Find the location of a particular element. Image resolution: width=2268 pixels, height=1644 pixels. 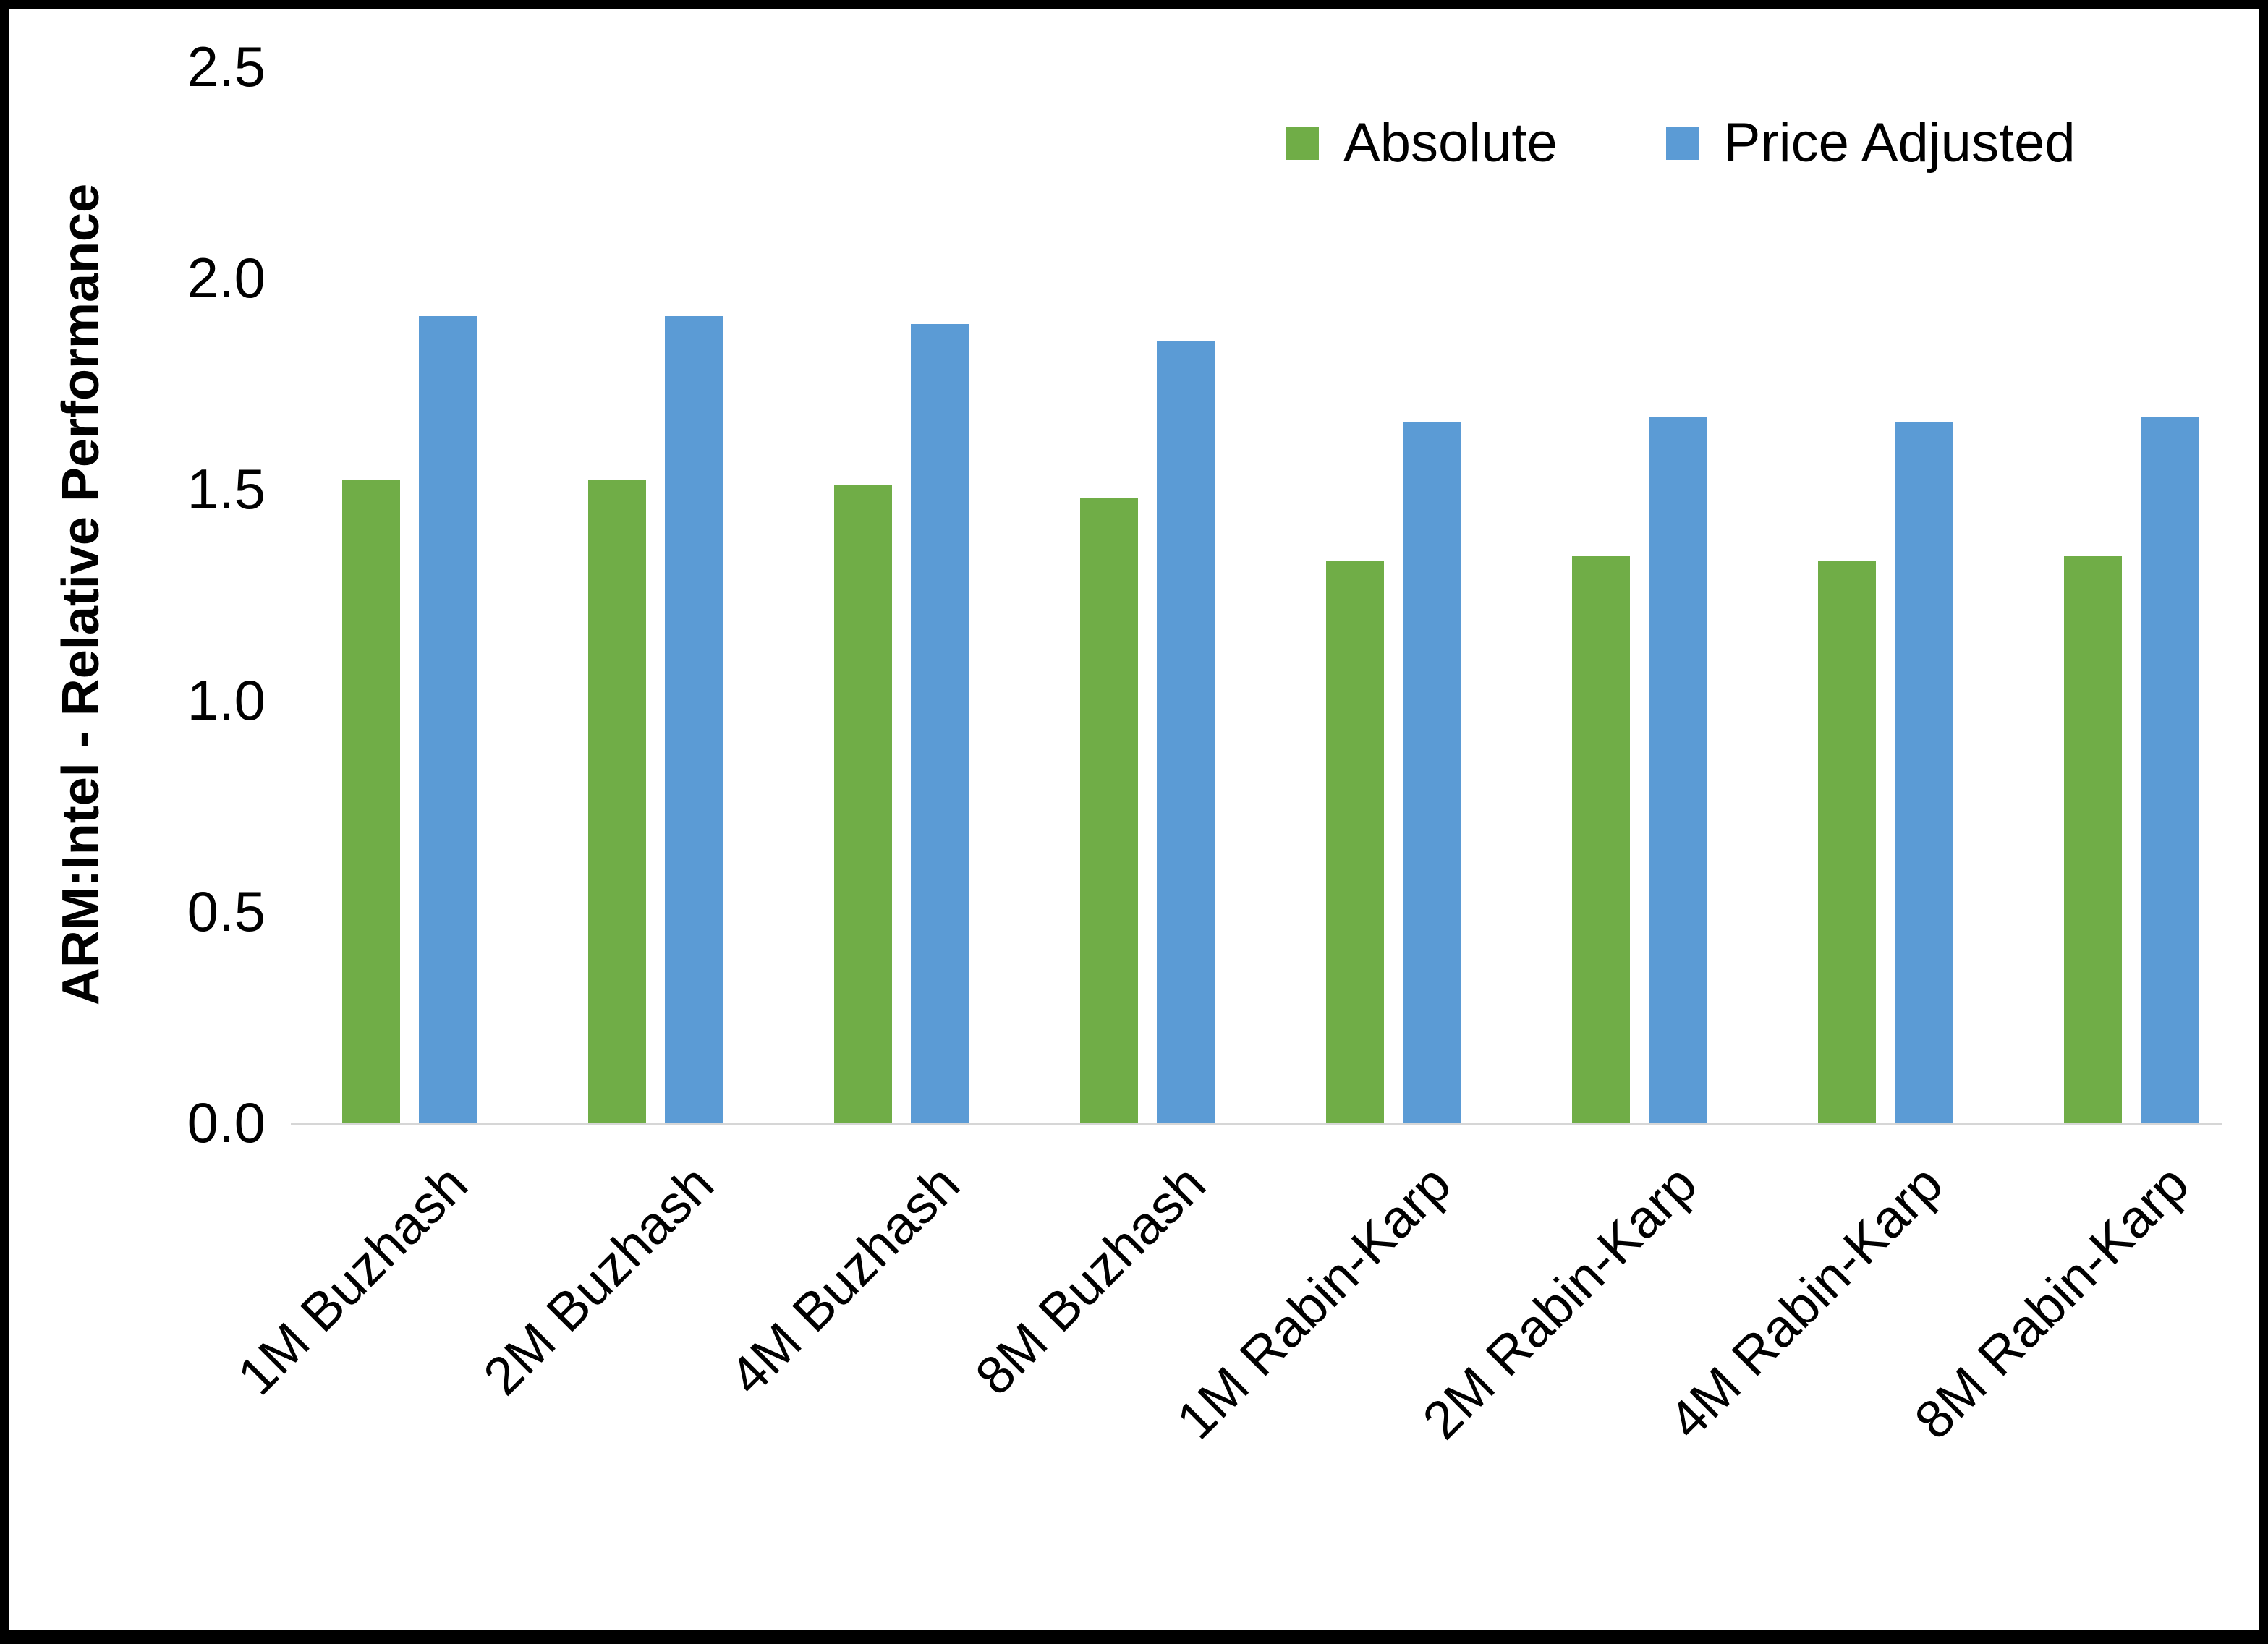

y-tick-label: 1.0 is located at coordinates (226, 700).